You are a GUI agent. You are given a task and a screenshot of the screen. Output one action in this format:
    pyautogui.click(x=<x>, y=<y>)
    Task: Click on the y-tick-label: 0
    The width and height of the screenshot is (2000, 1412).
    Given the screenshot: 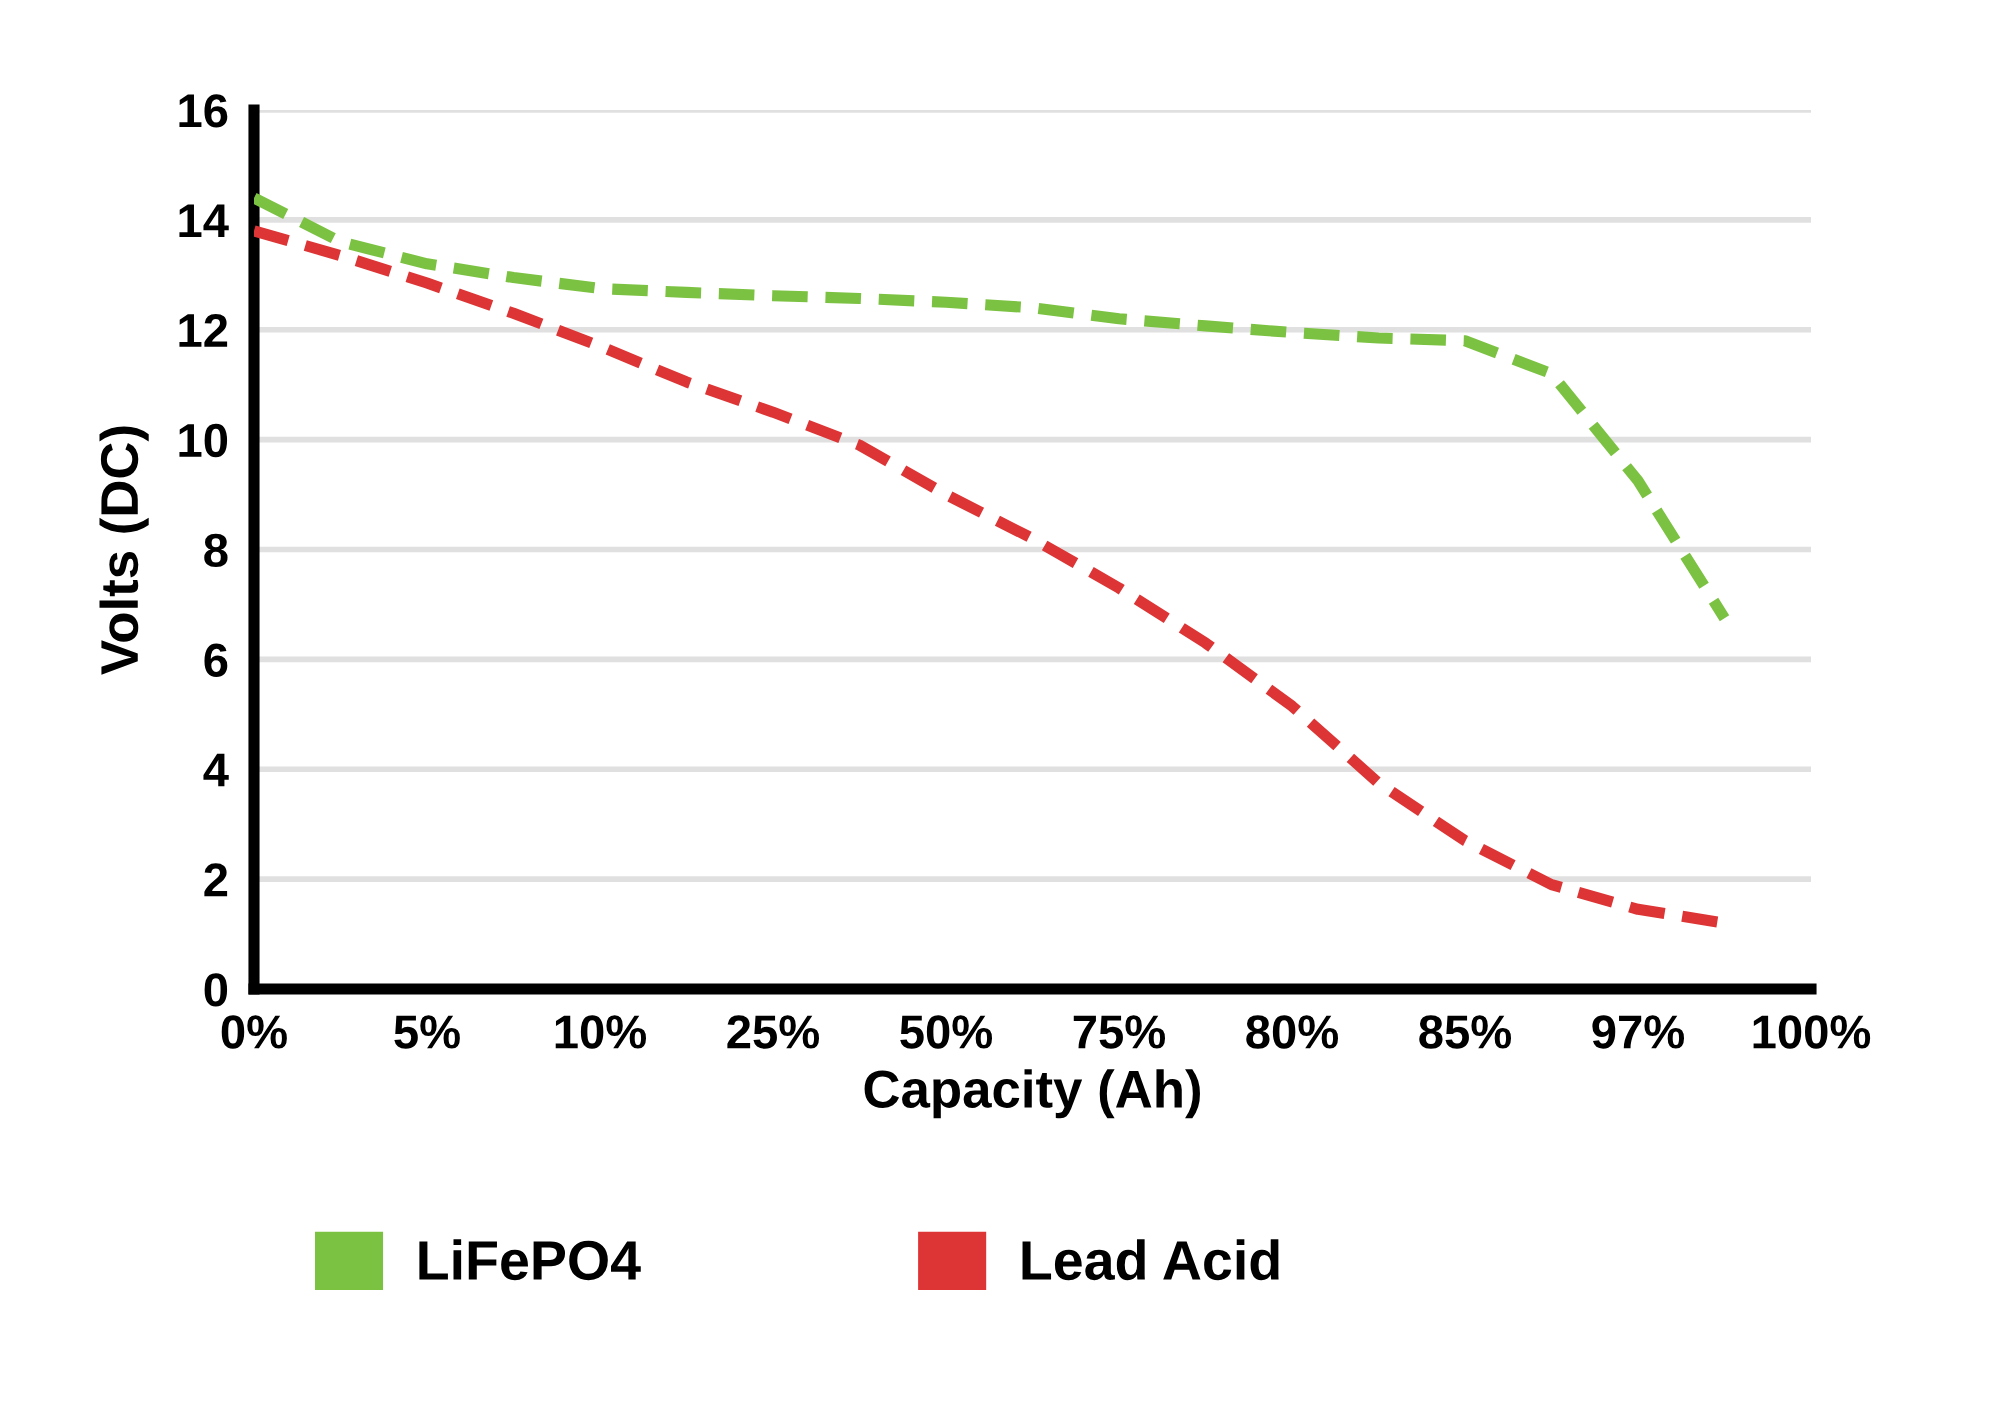 What is the action you would take?
    pyautogui.click(x=216, y=990)
    